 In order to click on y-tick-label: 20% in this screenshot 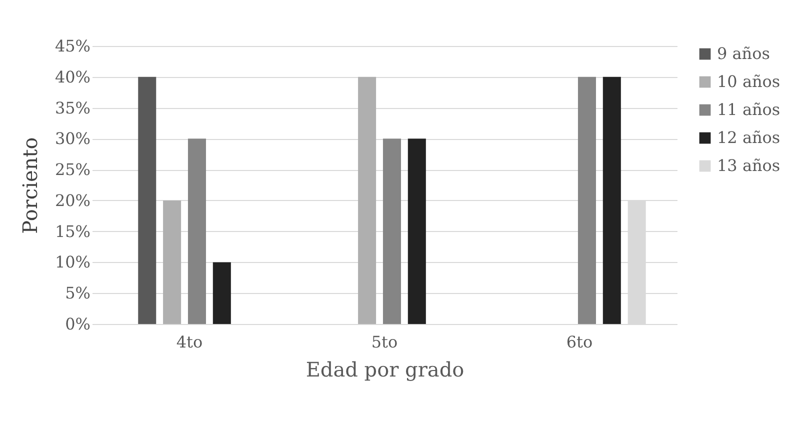, I will do `click(72, 200)`.